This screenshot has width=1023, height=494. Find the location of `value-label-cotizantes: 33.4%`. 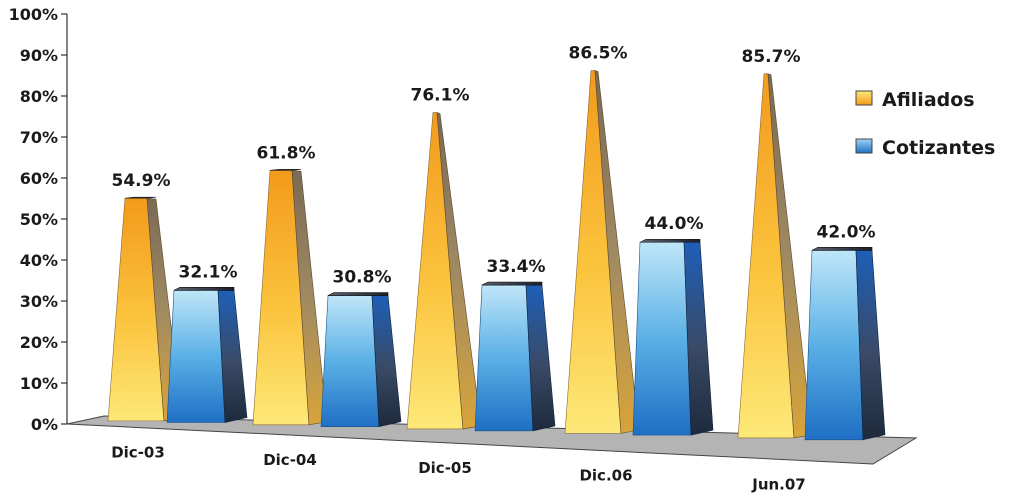

value-label-cotizantes: 33.4% is located at coordinates (516, 267).